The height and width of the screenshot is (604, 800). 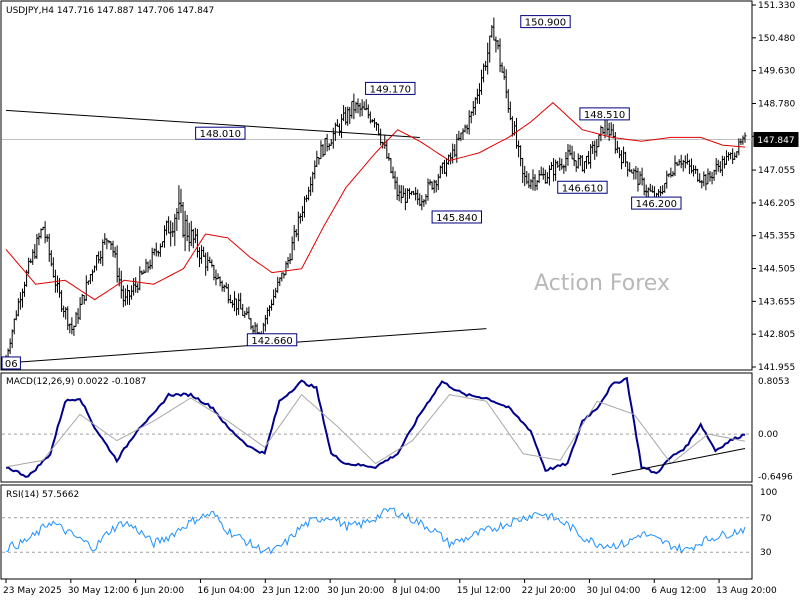 What do you see at coordinates (776, 39) in the screenshot?
I see `price-y-tick-label: 150.480` at bounding box center [776, 39].